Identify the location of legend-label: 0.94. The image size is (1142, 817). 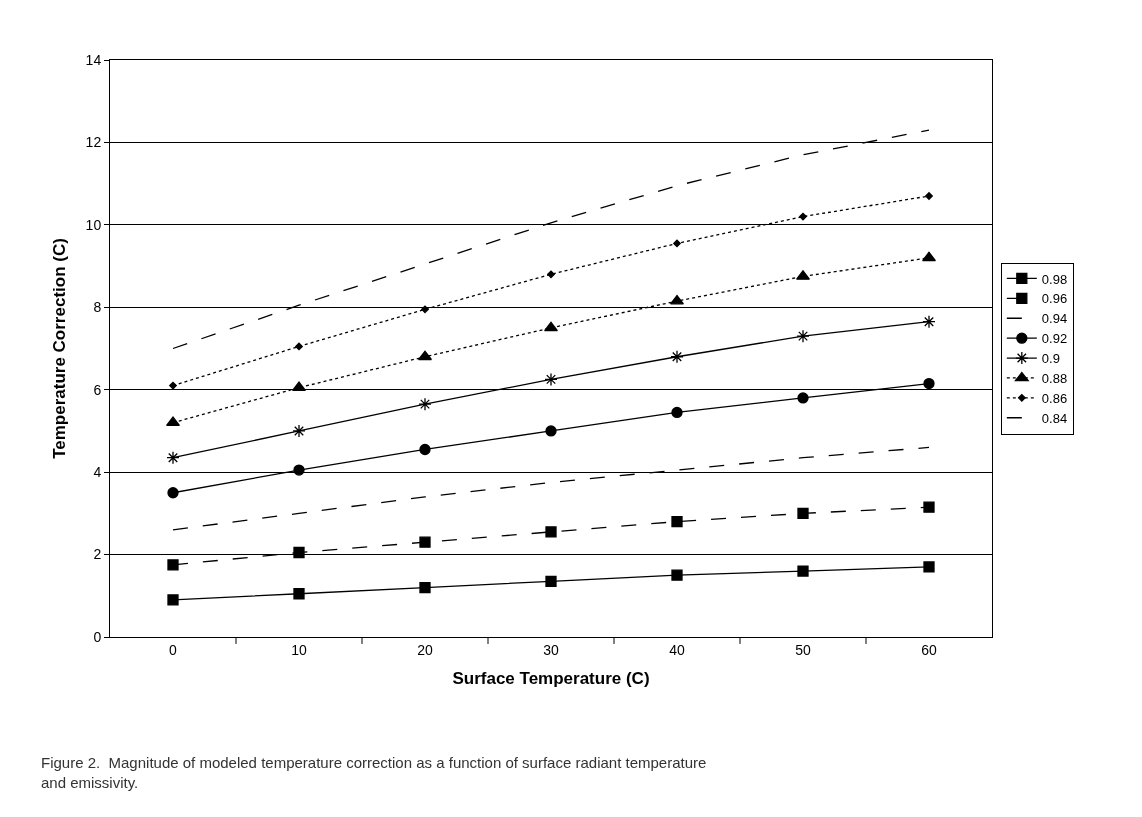
(1054, 319).